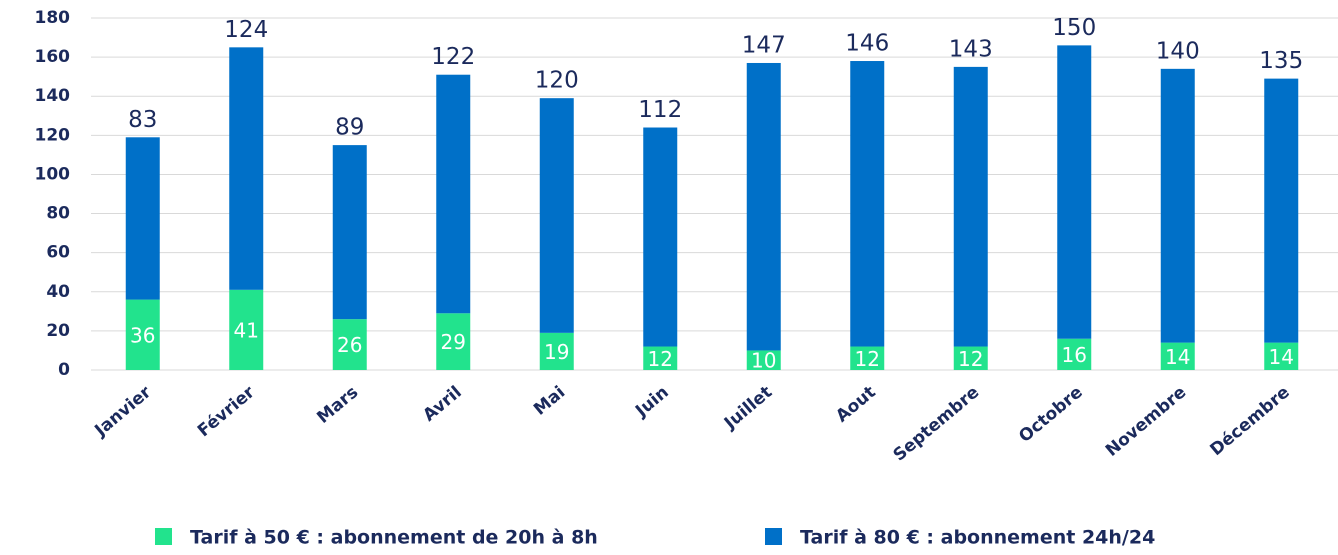  I want to click on x-tick-label: Février, so click(226, 411).